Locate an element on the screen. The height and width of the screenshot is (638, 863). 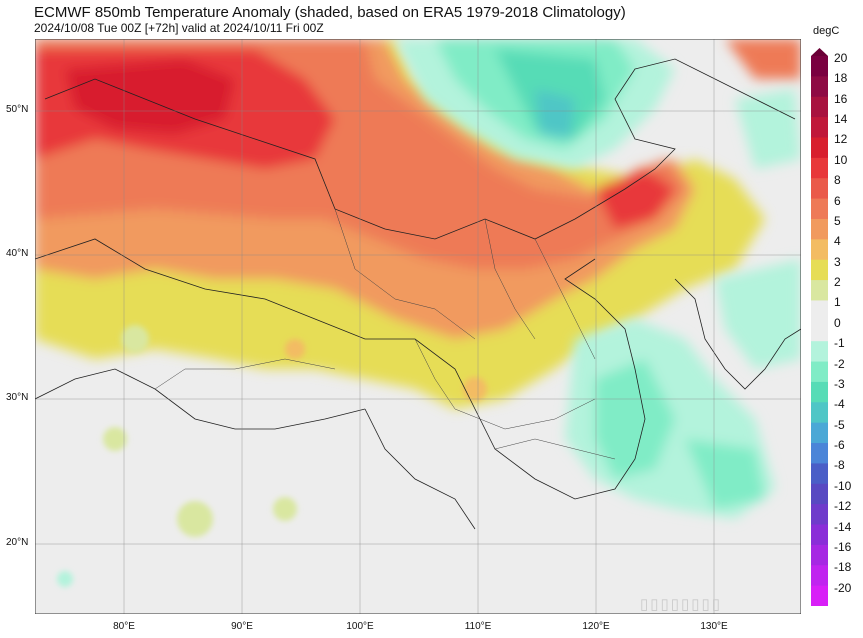
lon-label-130: 130°E is located at coordinates (714, 626).